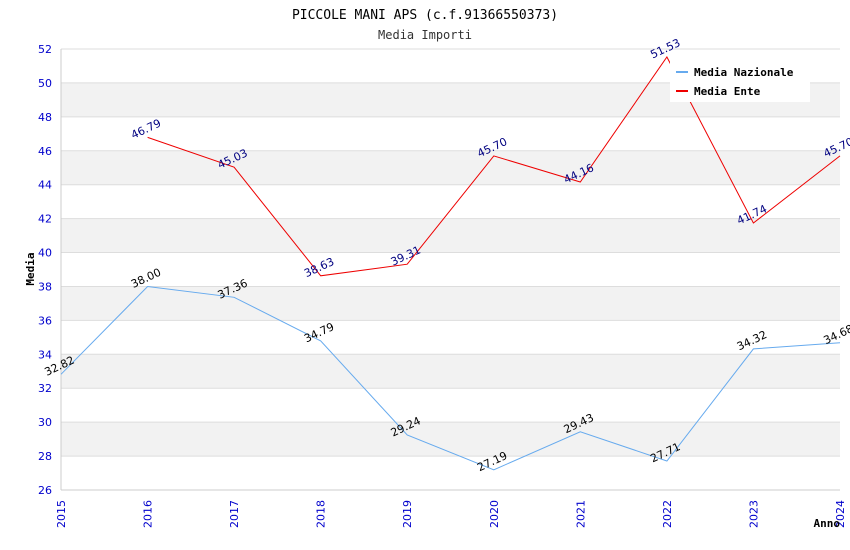 The width and height of the screenshot is (850, 550). What do you see at coordinates (45, 185) in the screenshot?
I see `y-tick-label: 44` at bounding box center [45, 185].